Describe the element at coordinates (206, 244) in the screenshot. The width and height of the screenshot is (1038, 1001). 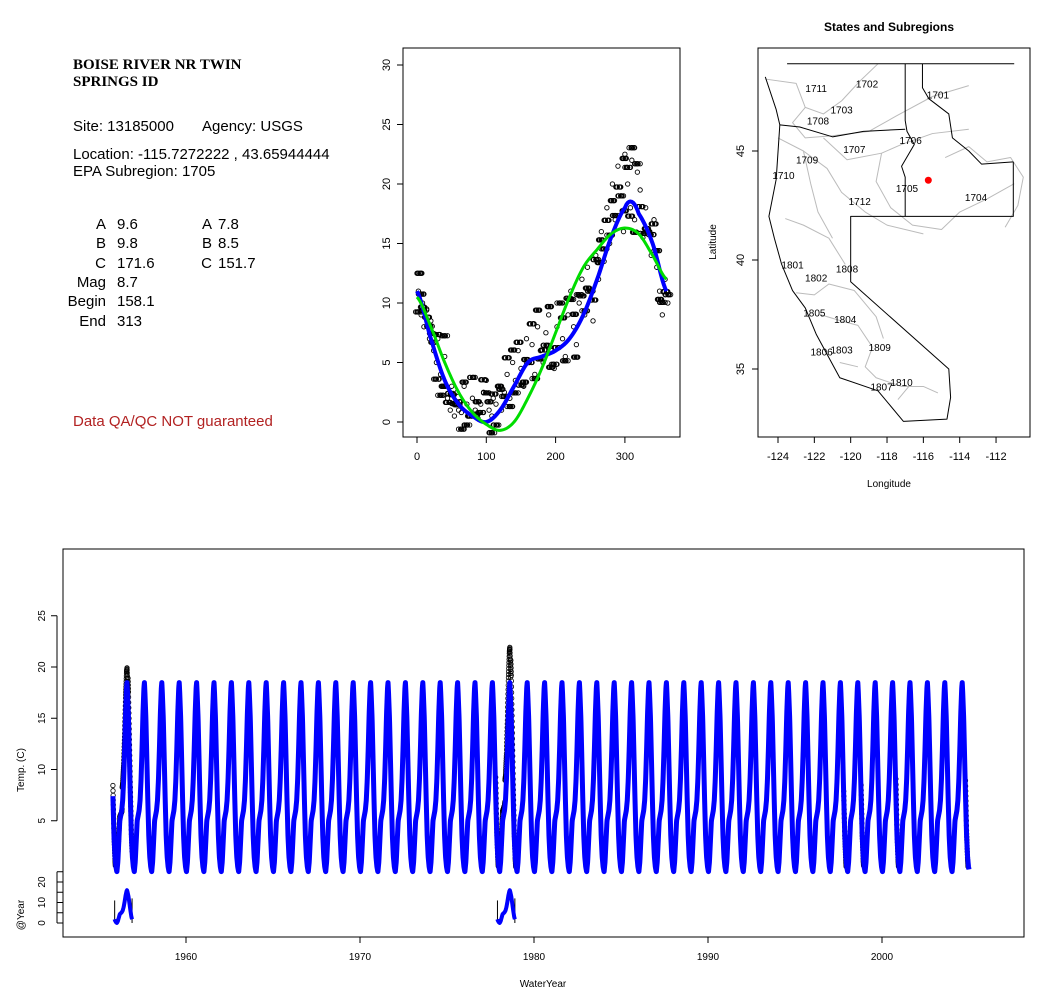
I see `param-label-fit2: B` at that location.